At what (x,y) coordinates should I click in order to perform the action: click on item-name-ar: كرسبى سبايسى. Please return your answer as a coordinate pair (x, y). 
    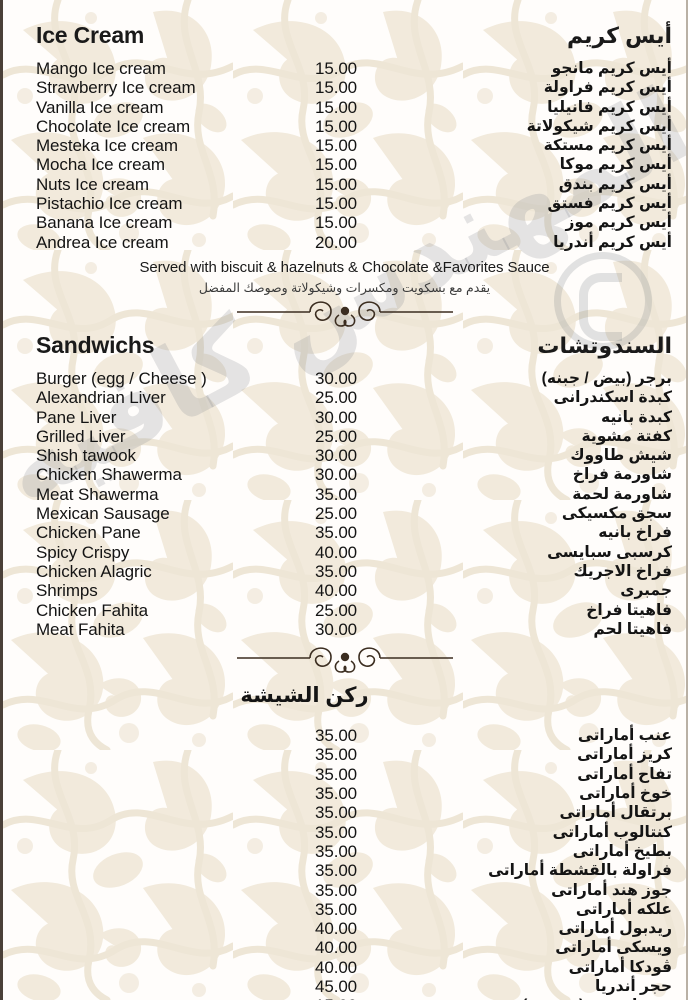
    Looking at the image, I should click on (609, 552).